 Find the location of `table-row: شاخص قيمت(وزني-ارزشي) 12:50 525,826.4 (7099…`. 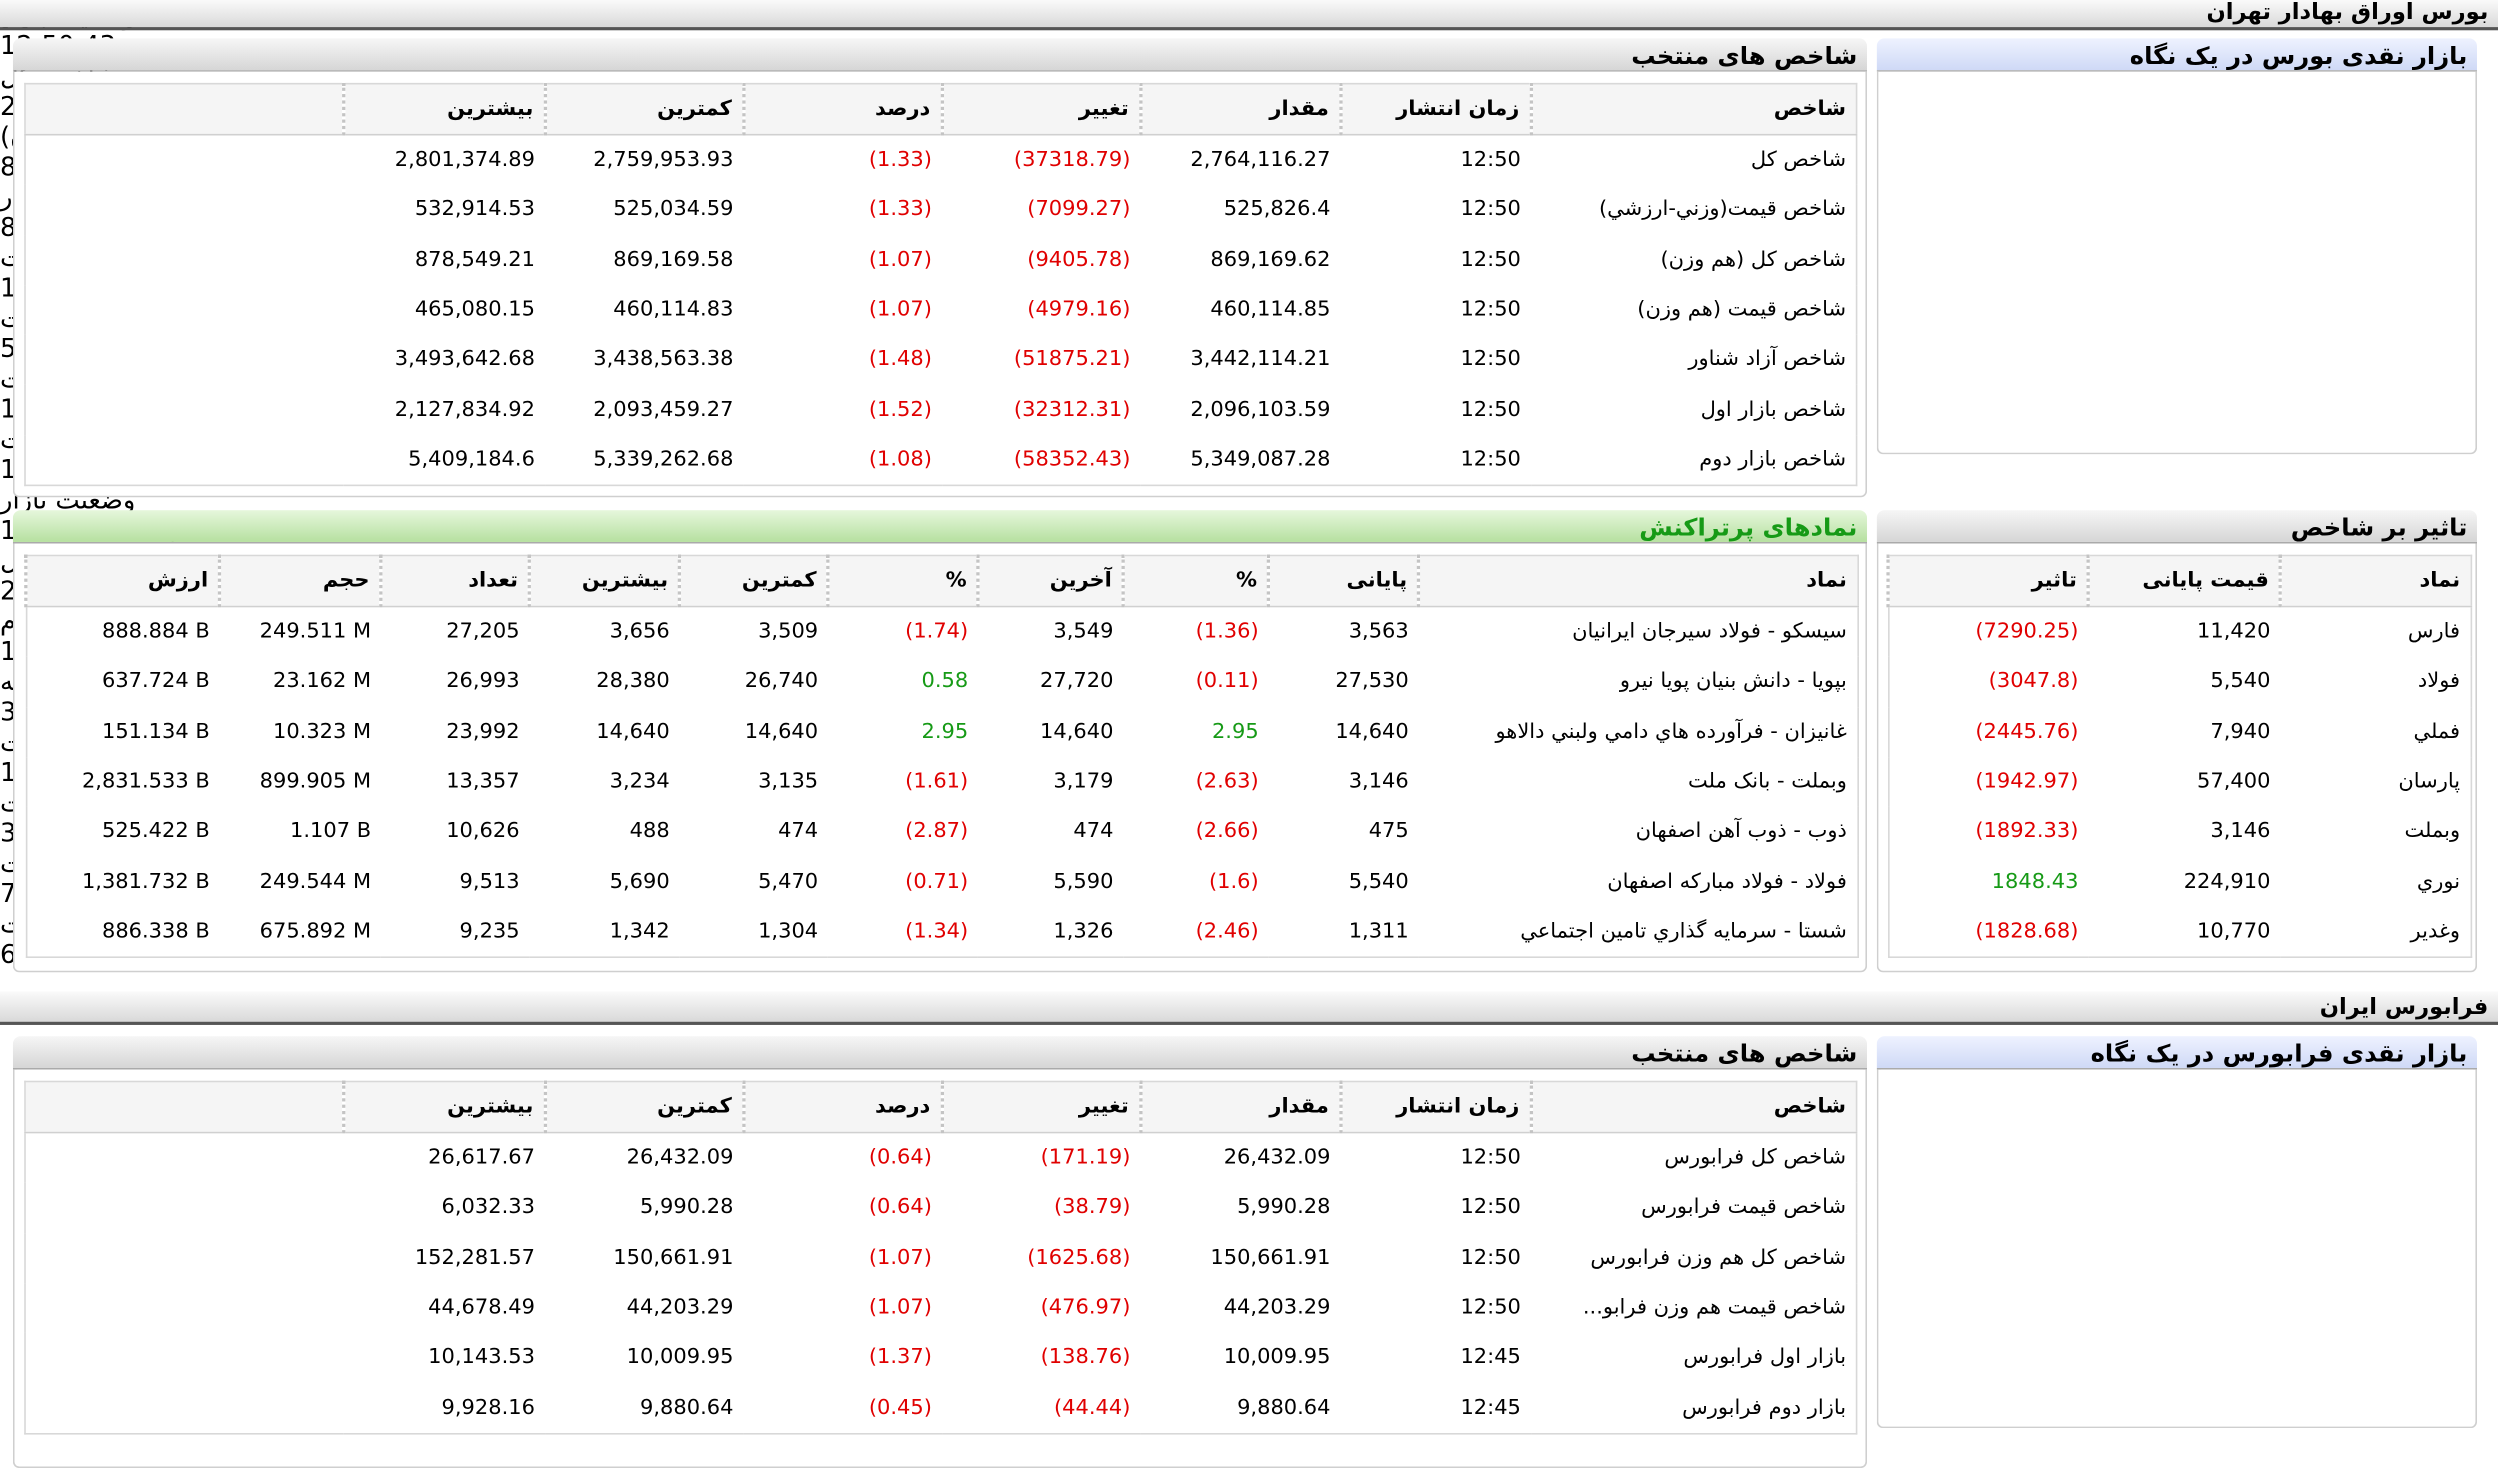

table-row: شاخص قيمت(وزني-ارزشي) 12:50 525,826.4 (7099… is located at coordinates (941, 210).